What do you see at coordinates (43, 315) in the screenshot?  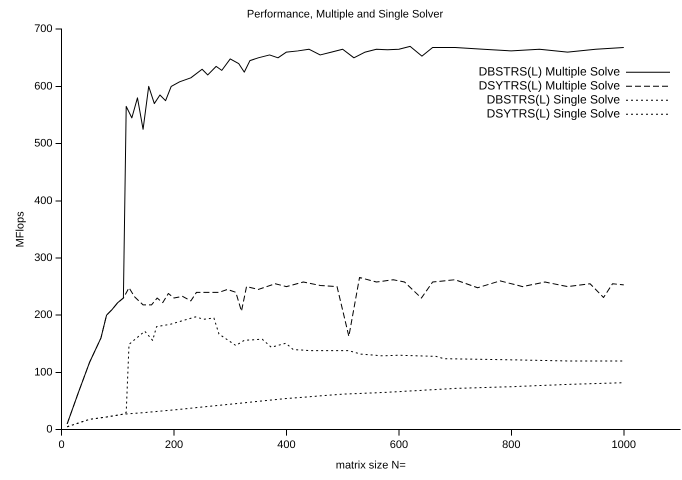 I see `y-tick-label: 200` at bounding box center [43, 315].